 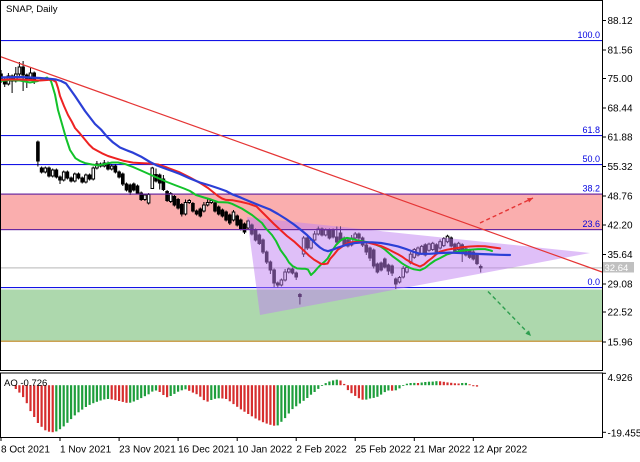 What do you see at coordinates (620, 226) in the screenshot?
I see `svg-text: 42.20` at bounding box center [620, 226].